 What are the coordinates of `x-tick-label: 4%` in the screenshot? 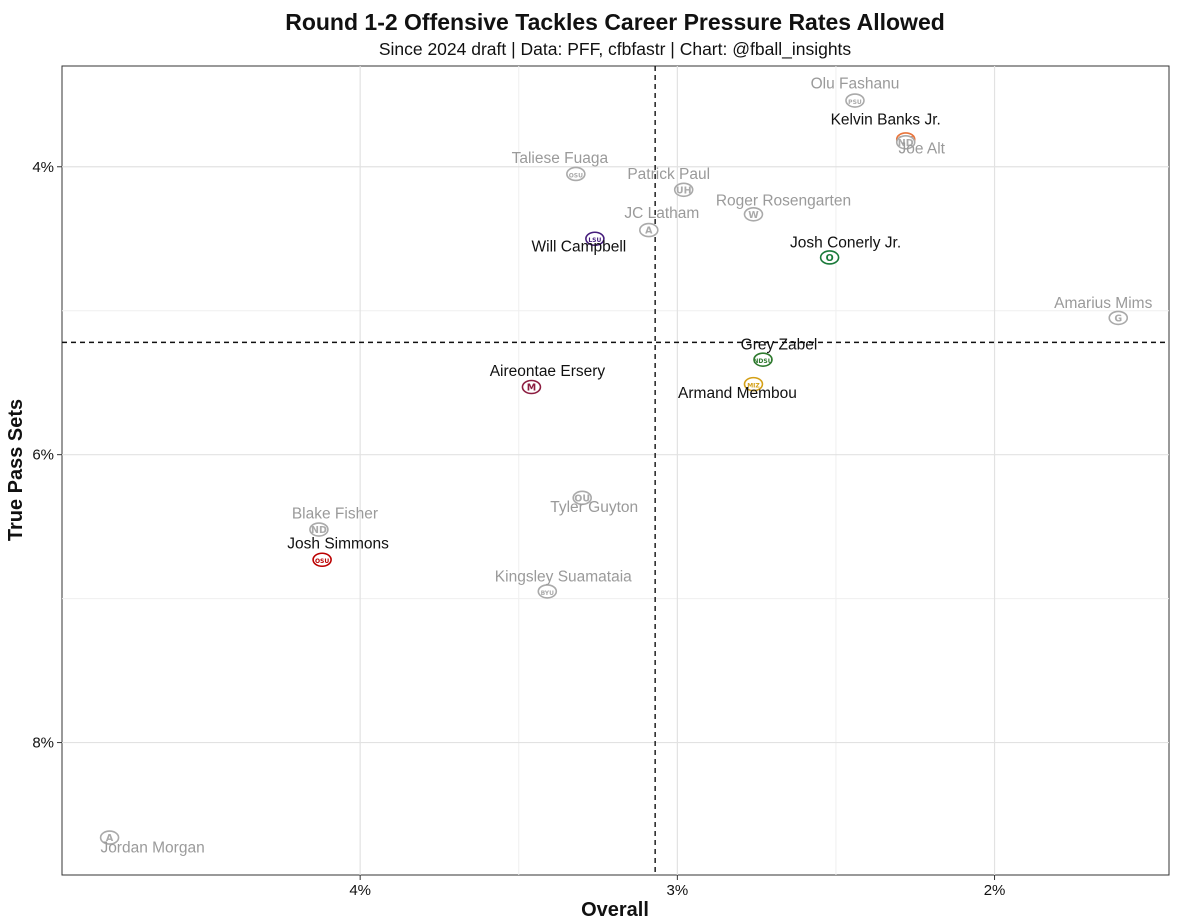 It's located at (360, 890).